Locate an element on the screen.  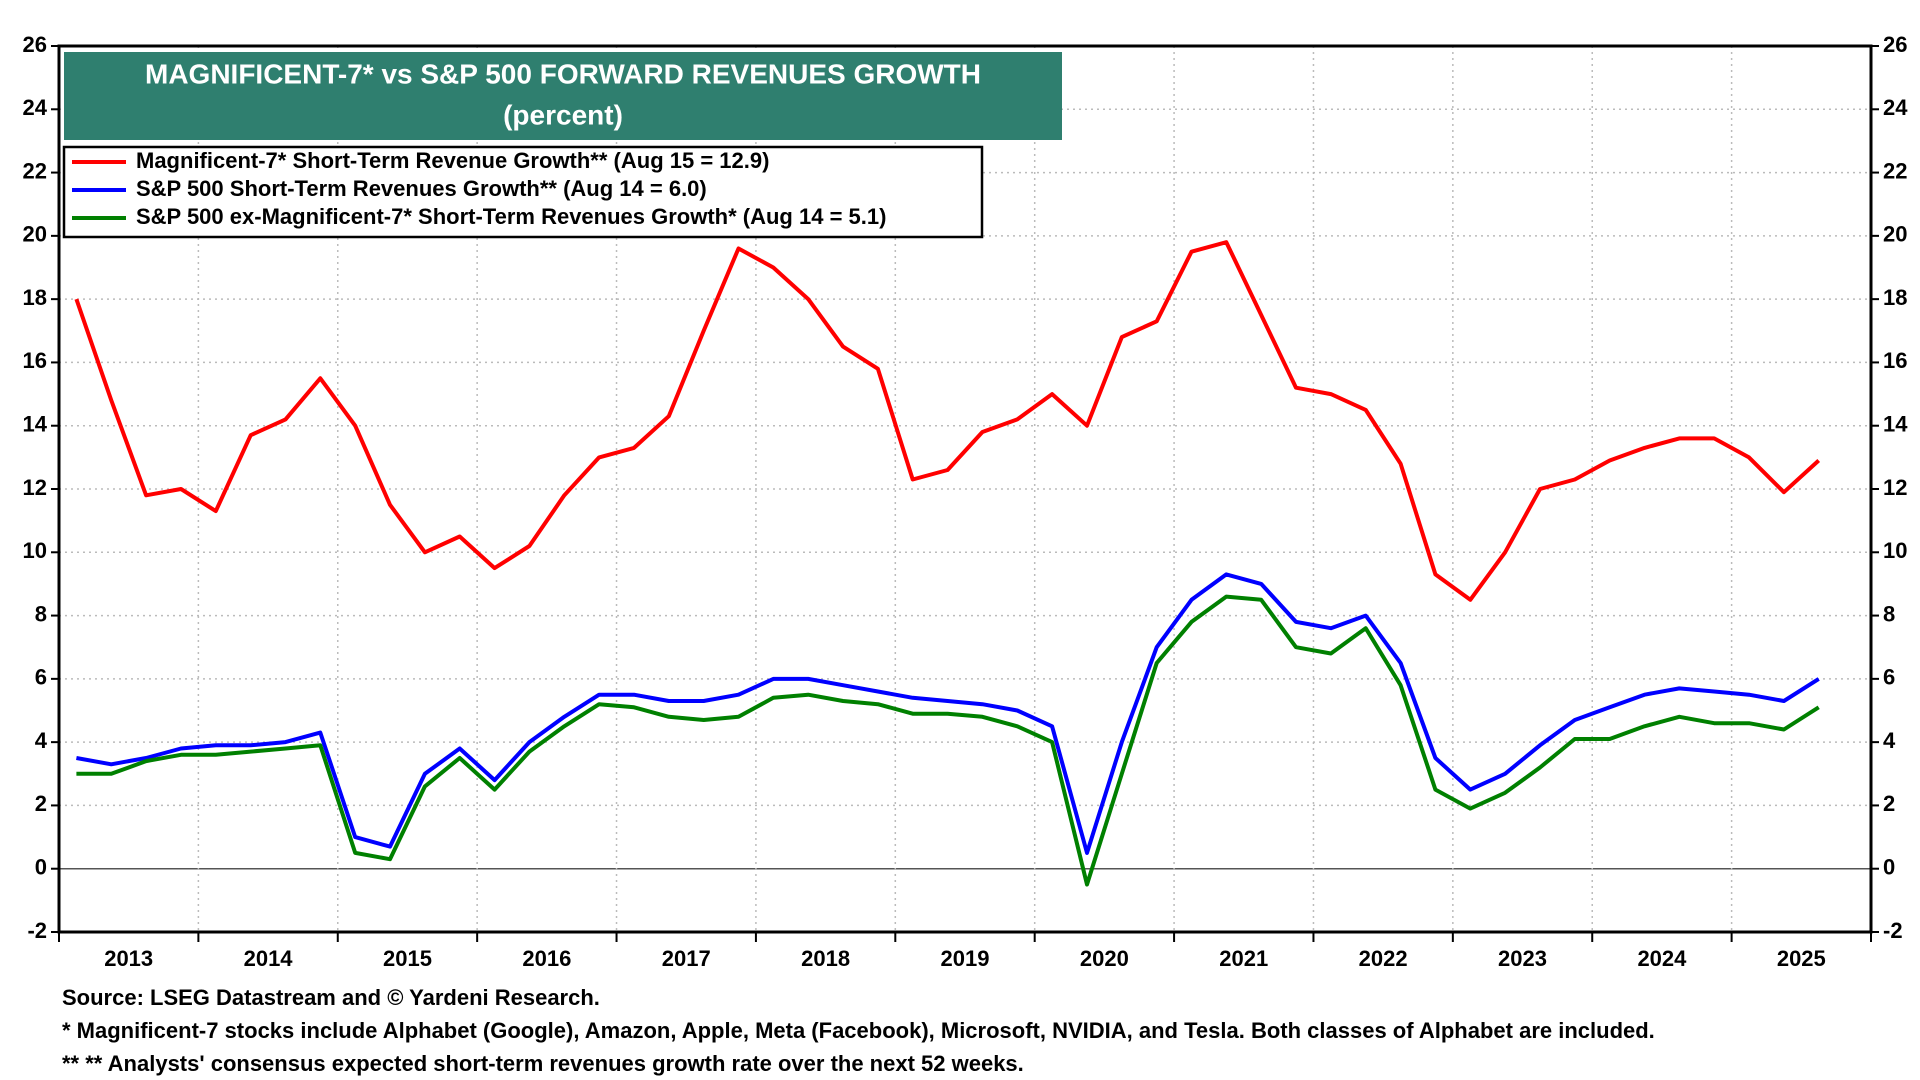
y2-tick-label: 4 is located at coordinates (1889, 740).